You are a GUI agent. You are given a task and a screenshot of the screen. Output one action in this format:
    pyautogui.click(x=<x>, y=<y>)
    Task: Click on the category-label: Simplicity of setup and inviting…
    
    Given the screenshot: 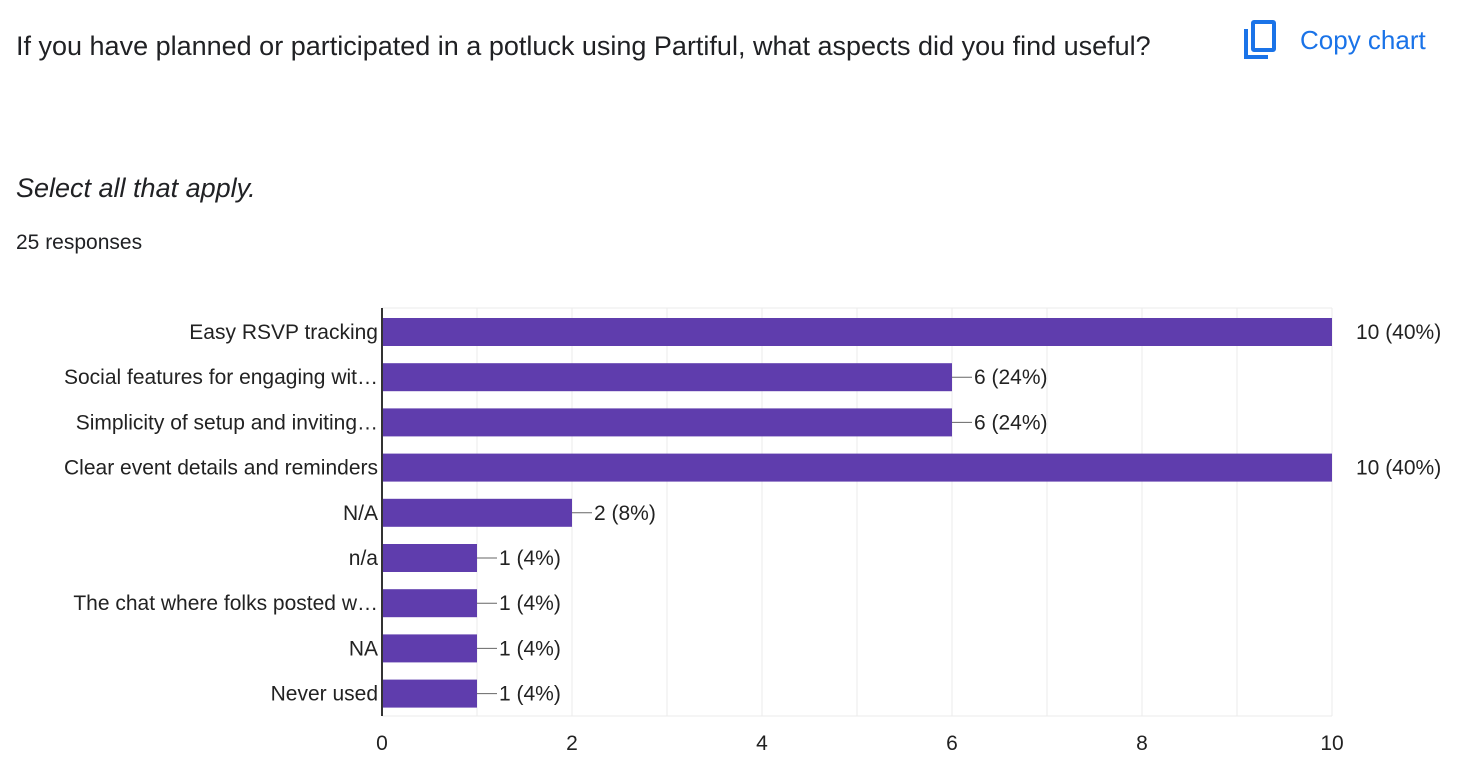 What is the action you would take?
    pyautogui.click(x=227, y=422)
    